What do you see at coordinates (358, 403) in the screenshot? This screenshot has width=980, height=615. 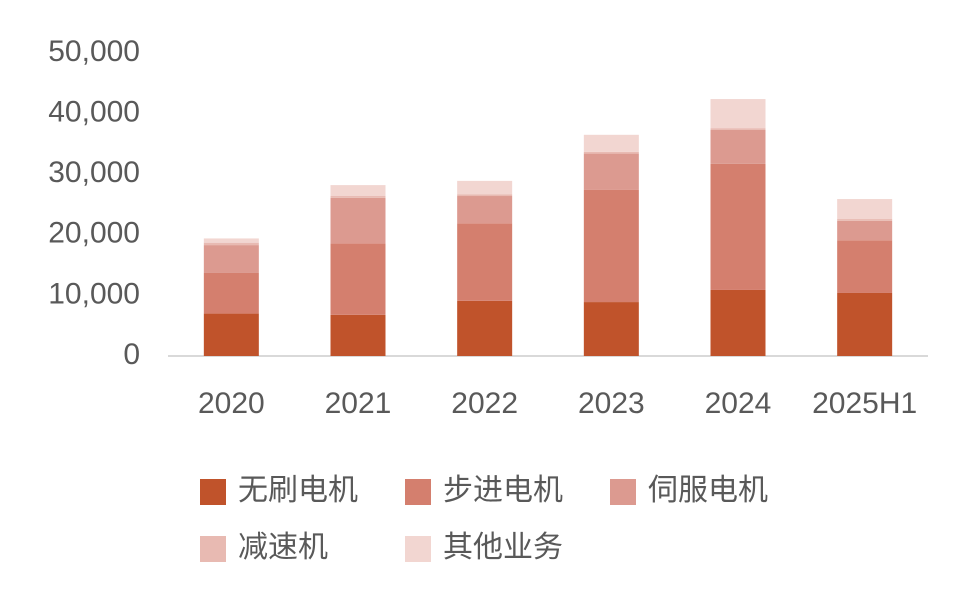 I see `x-tick-label: 2021` at bounding box center [358, 403].